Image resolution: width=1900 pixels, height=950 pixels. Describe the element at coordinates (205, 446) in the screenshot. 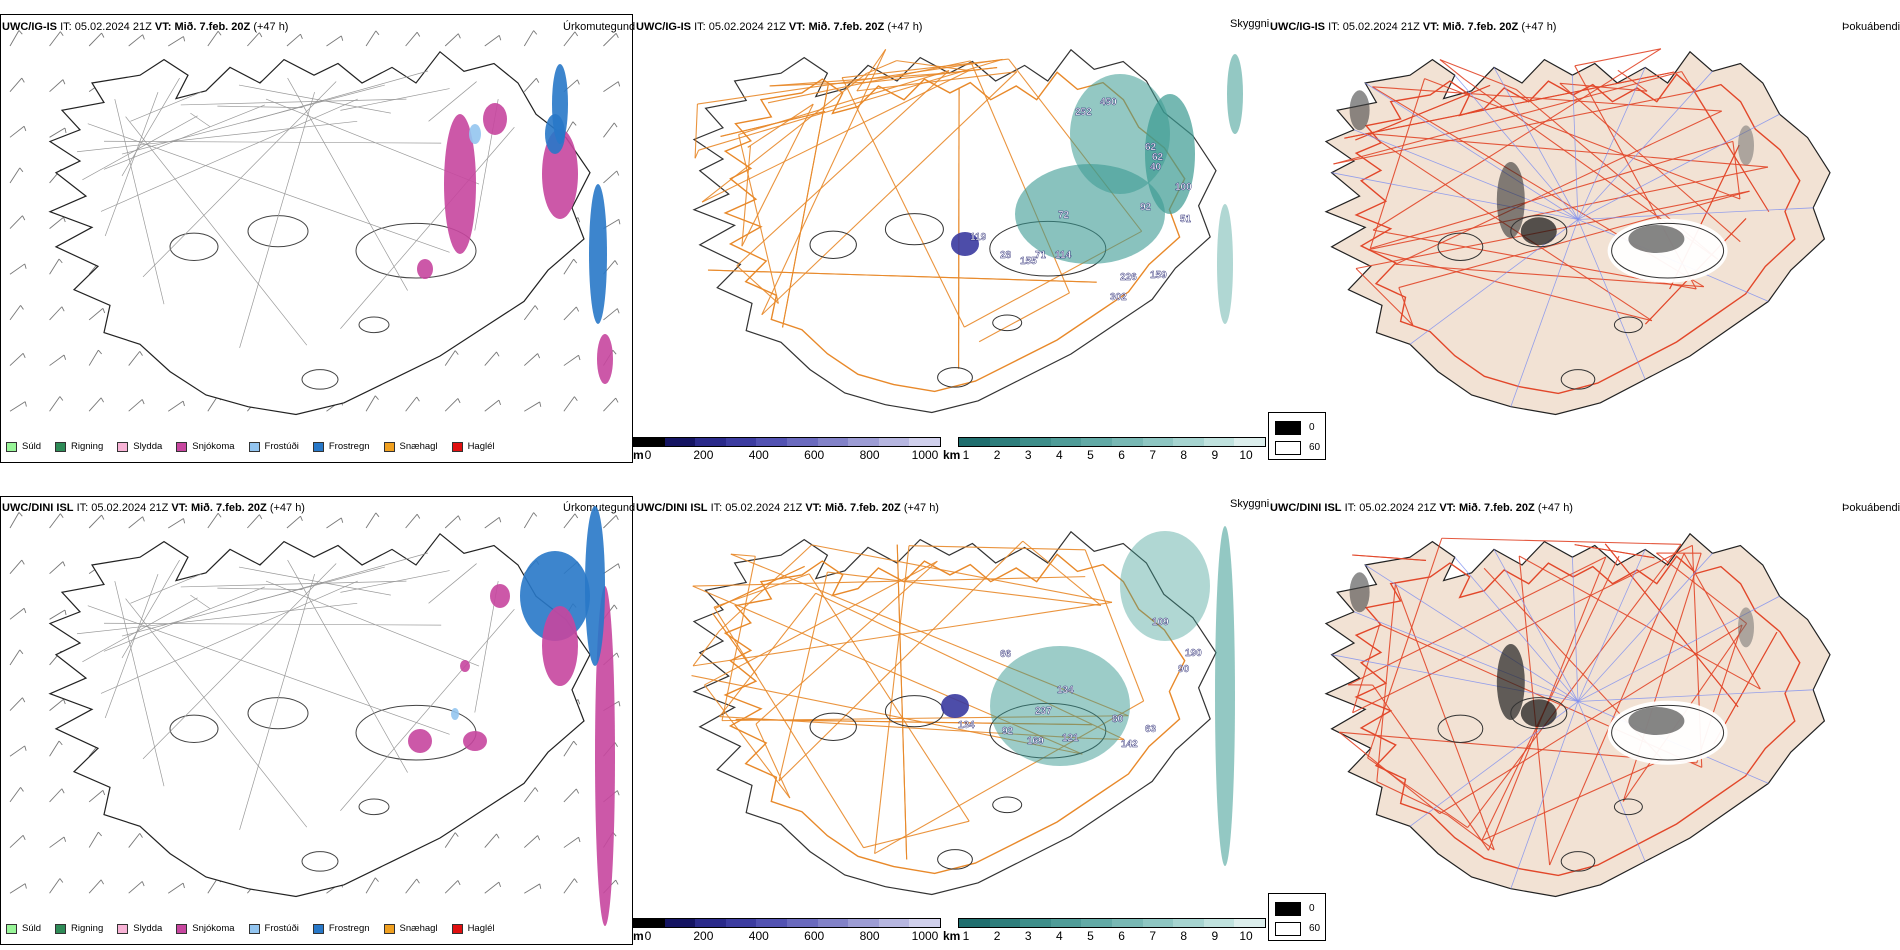

I see `legend-item-3: Snjókoma` at that location.